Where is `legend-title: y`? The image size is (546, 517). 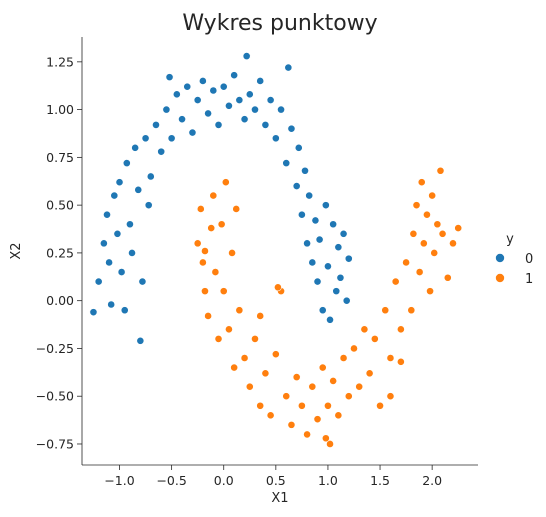
legend-title: y is located at coordinates (510, 239).